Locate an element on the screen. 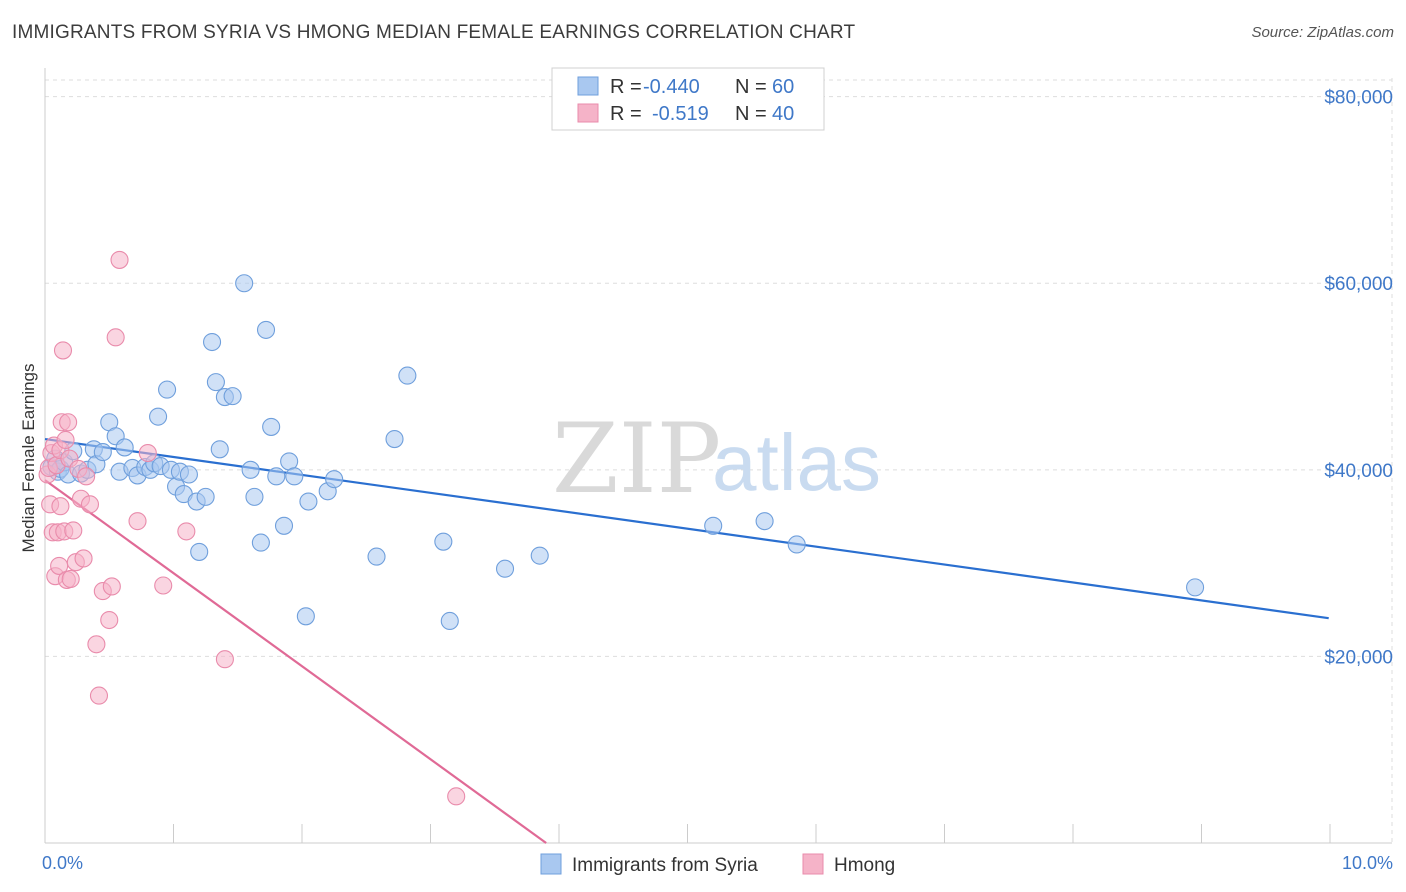 The height and width of the screenshot is (892, 1406). y-tick-label-3: $80,000 is located at coordinates (1358, 98).